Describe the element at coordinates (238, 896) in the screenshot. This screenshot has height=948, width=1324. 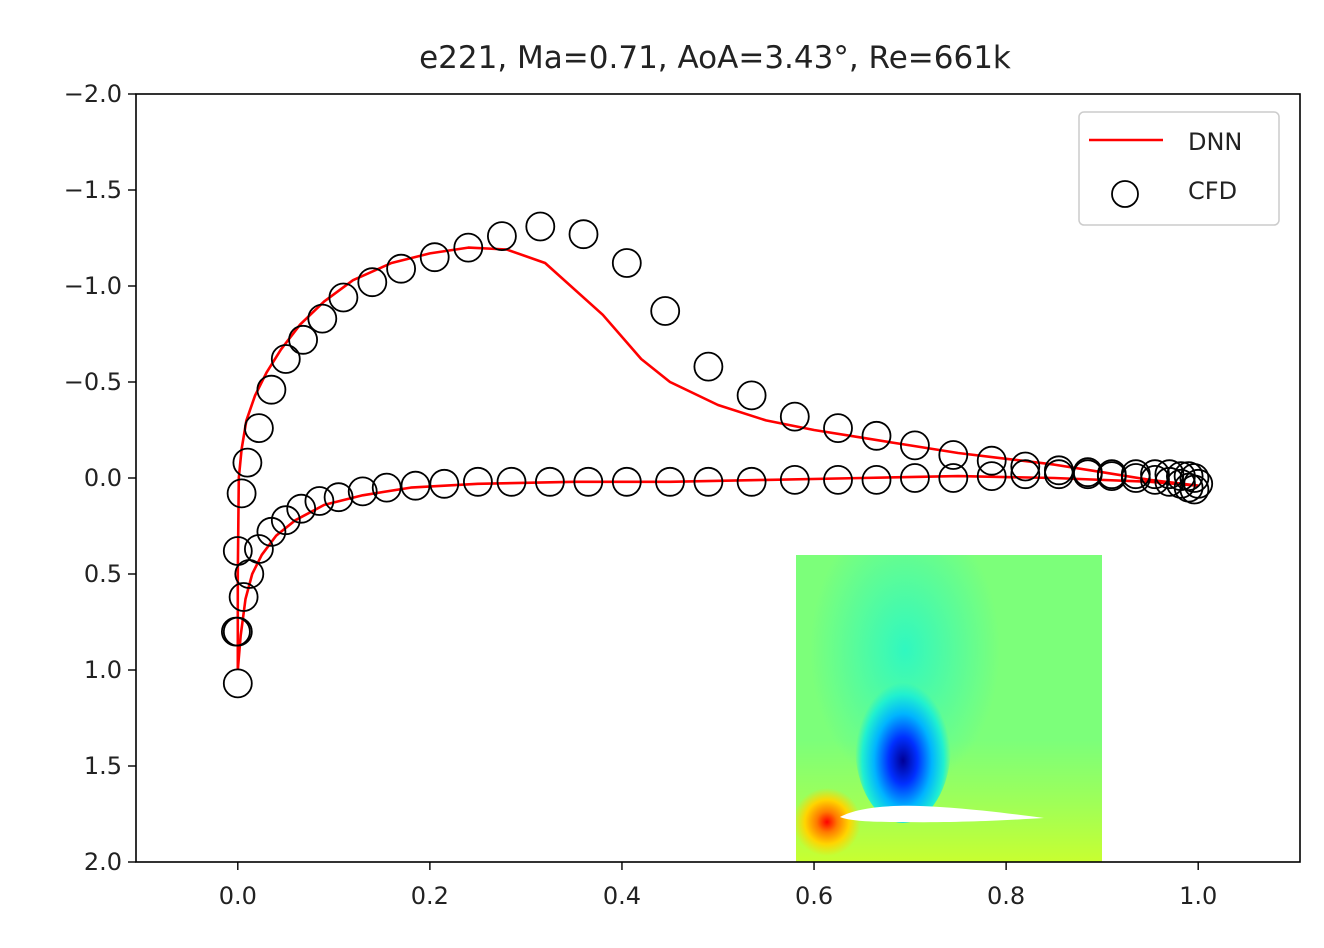
I see `x-tick-label: 0.0` at that location.